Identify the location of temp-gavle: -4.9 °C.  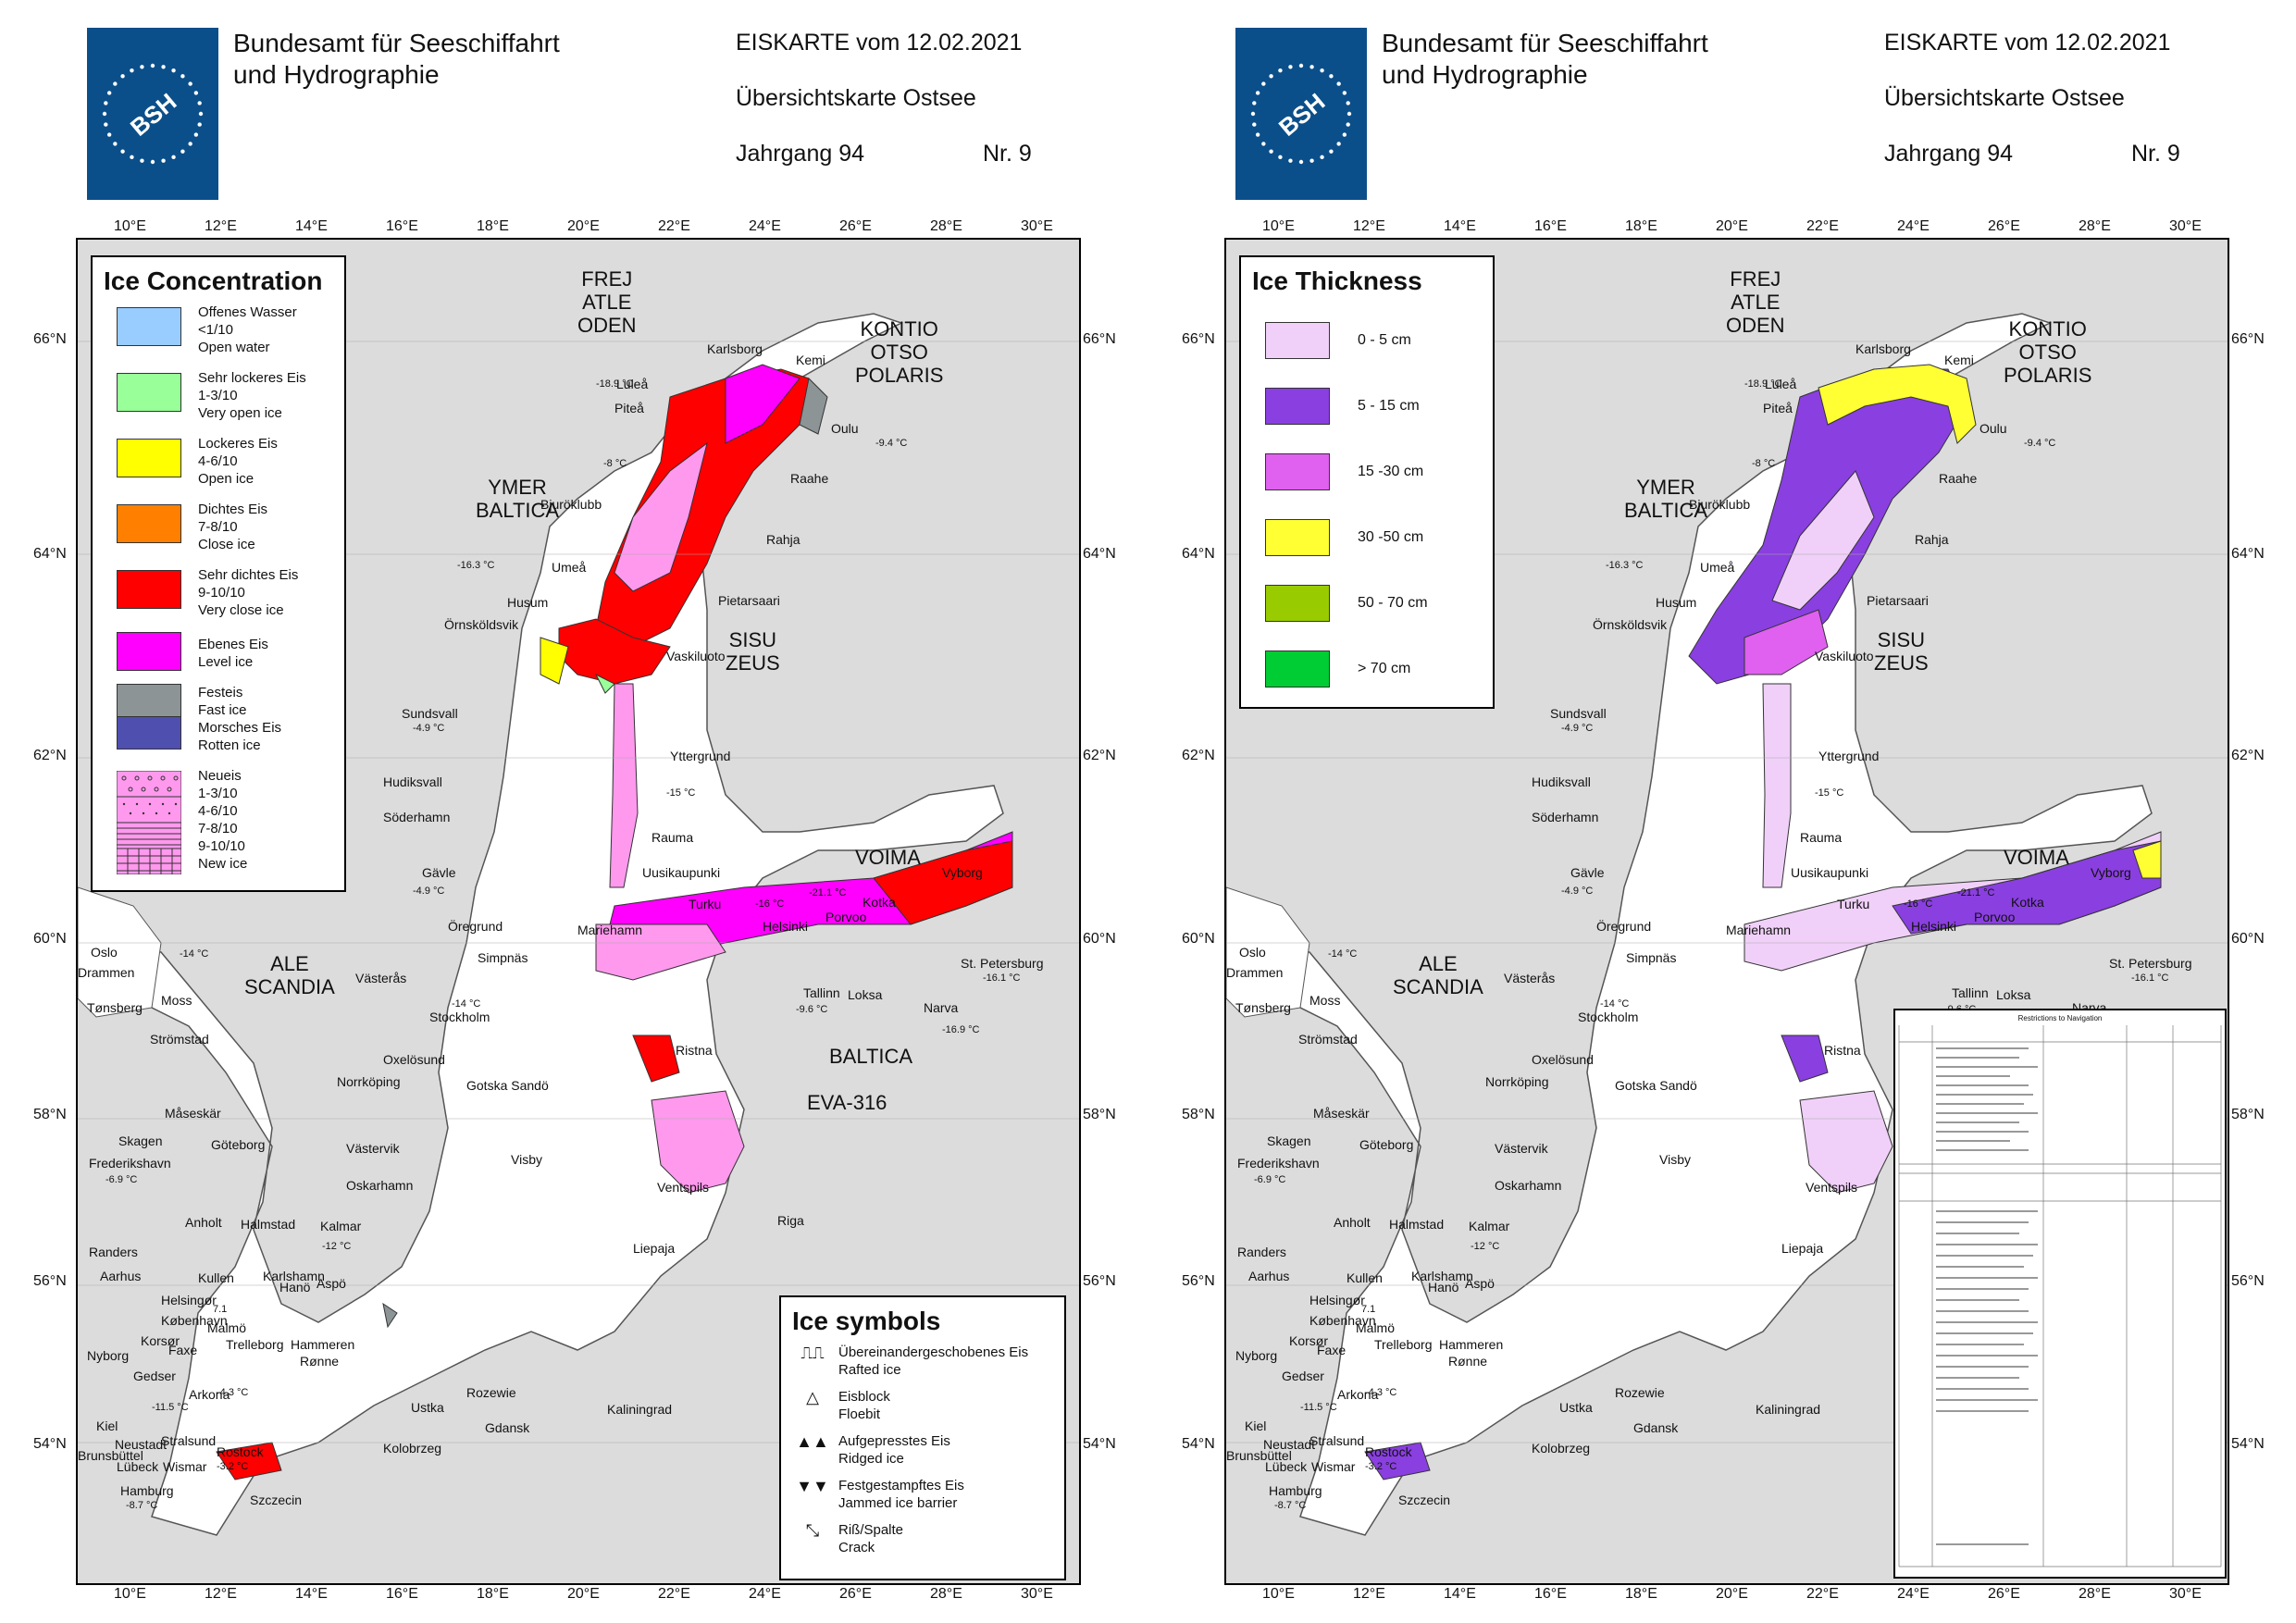
(429, 891).